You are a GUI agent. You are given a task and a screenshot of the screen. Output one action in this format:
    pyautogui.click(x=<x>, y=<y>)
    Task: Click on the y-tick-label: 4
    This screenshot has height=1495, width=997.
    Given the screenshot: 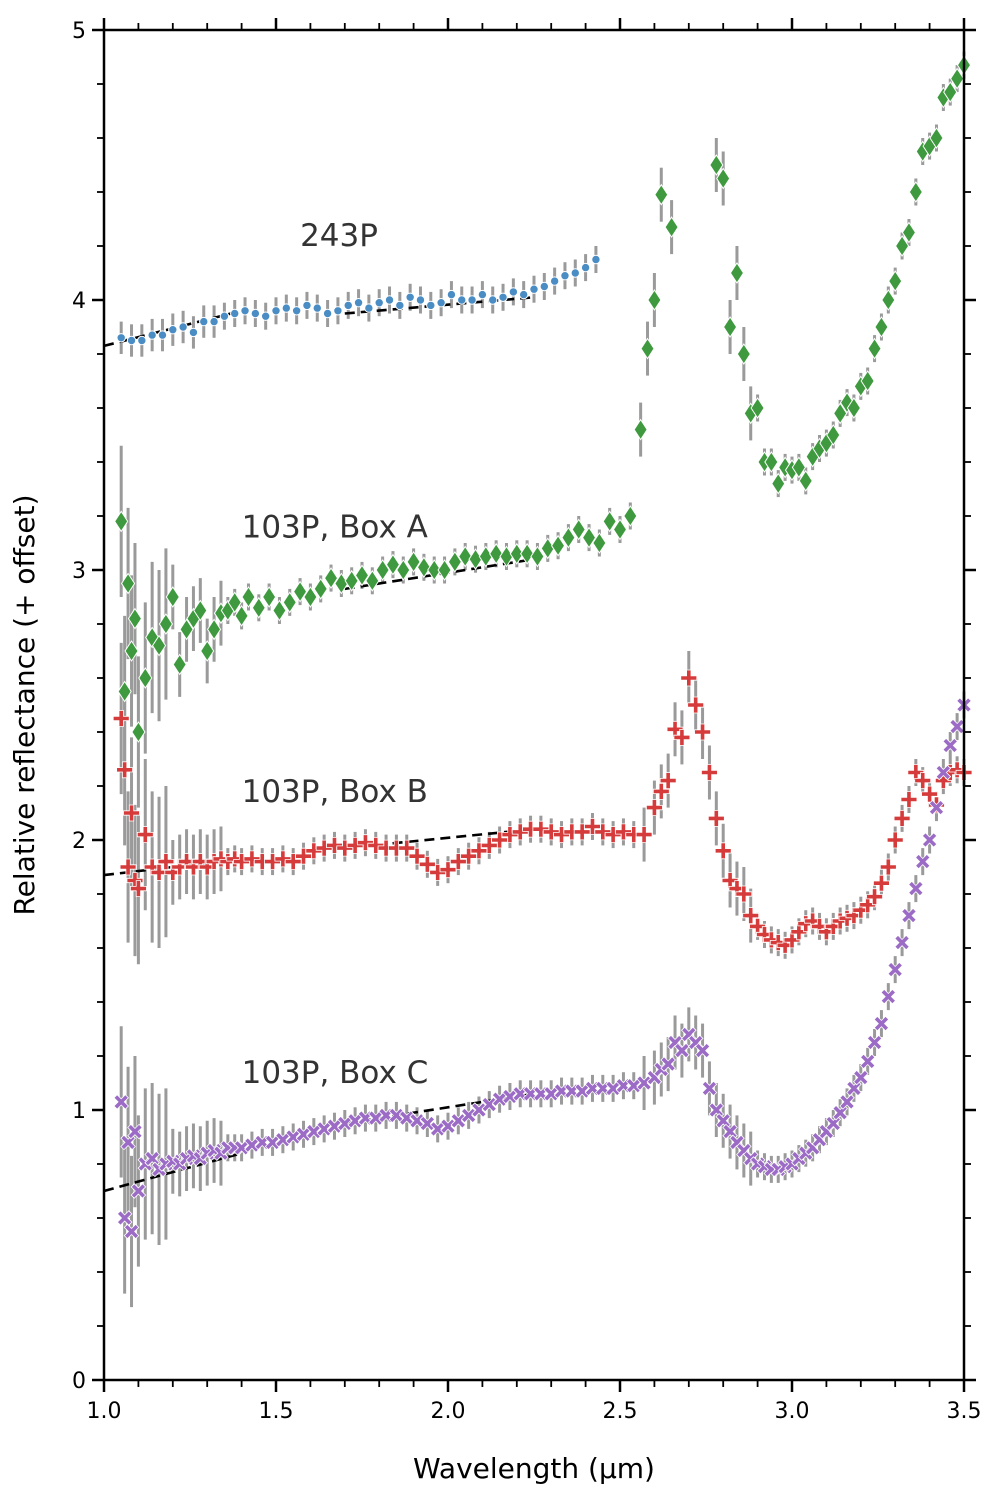 What is the action you would take?
    pyautogui.click(x=79, y=301)
    